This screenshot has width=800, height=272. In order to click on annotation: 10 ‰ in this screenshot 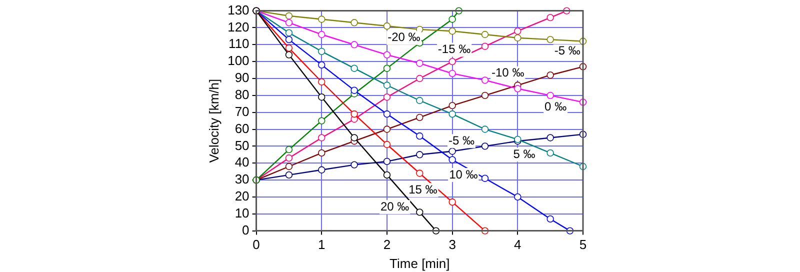, I will do `click(463, 174)`.